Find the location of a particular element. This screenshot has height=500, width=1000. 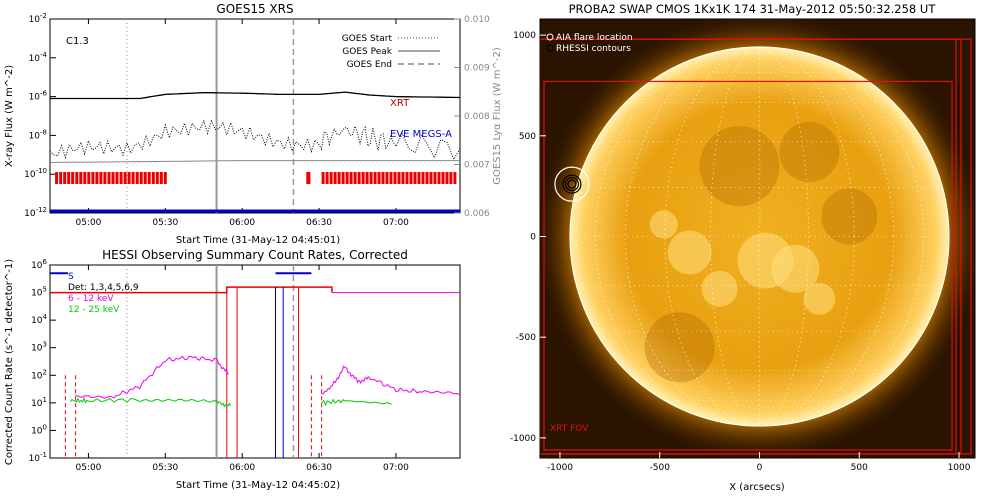

hessi-y-tick-label: 10⁻¹ is located at coordinates (38, 457).